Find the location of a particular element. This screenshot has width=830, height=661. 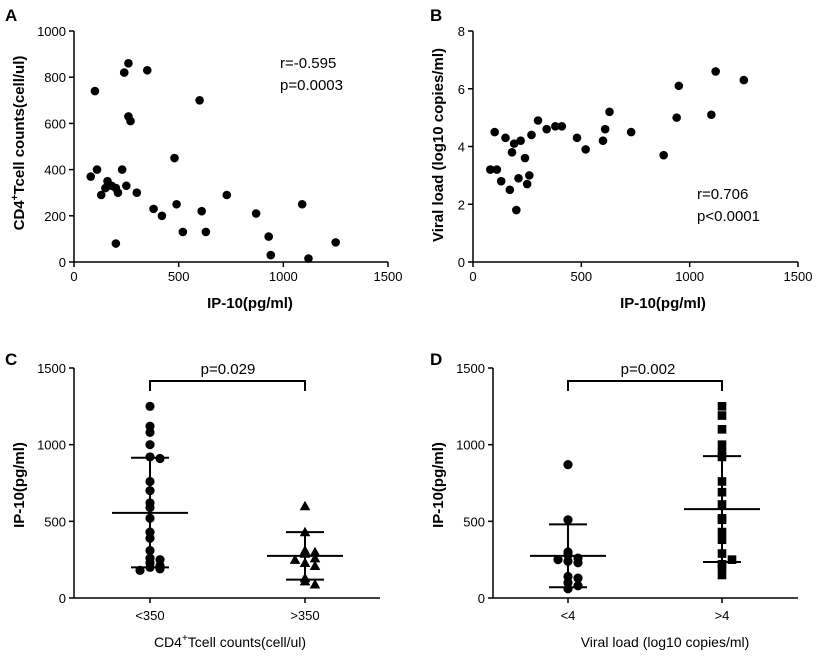

chart-a-points is located at coordinates (213, 161).